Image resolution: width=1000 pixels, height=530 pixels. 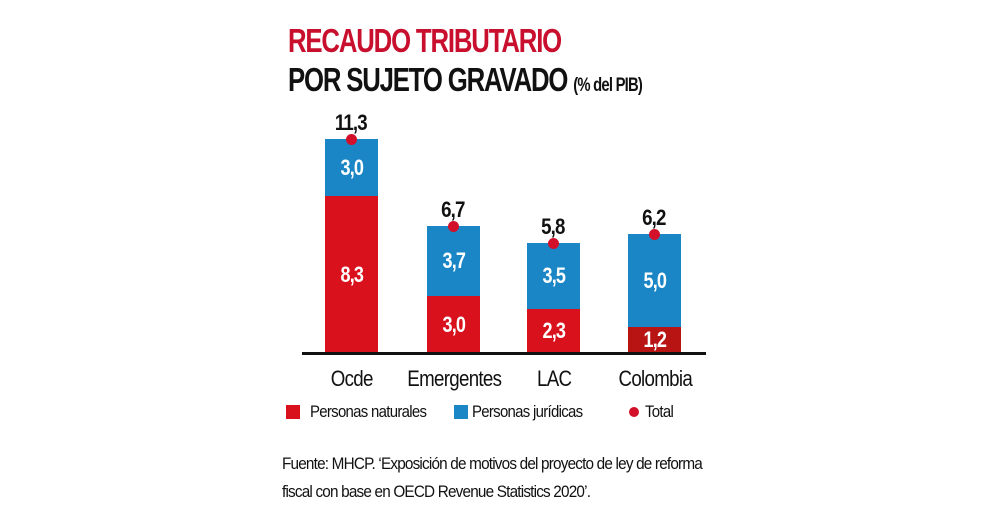 I want to click on red-dot-icon, so click(x=634, y=412).